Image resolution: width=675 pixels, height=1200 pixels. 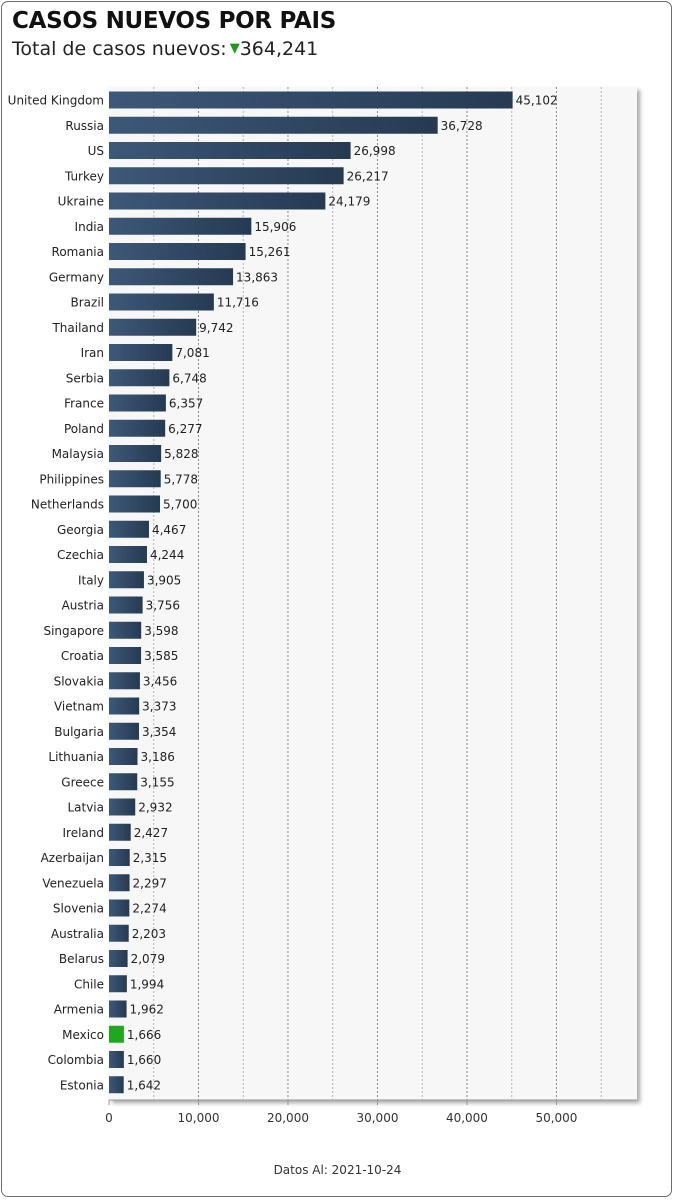 I want to click on bar-ireland, so click(x=120, y=832).